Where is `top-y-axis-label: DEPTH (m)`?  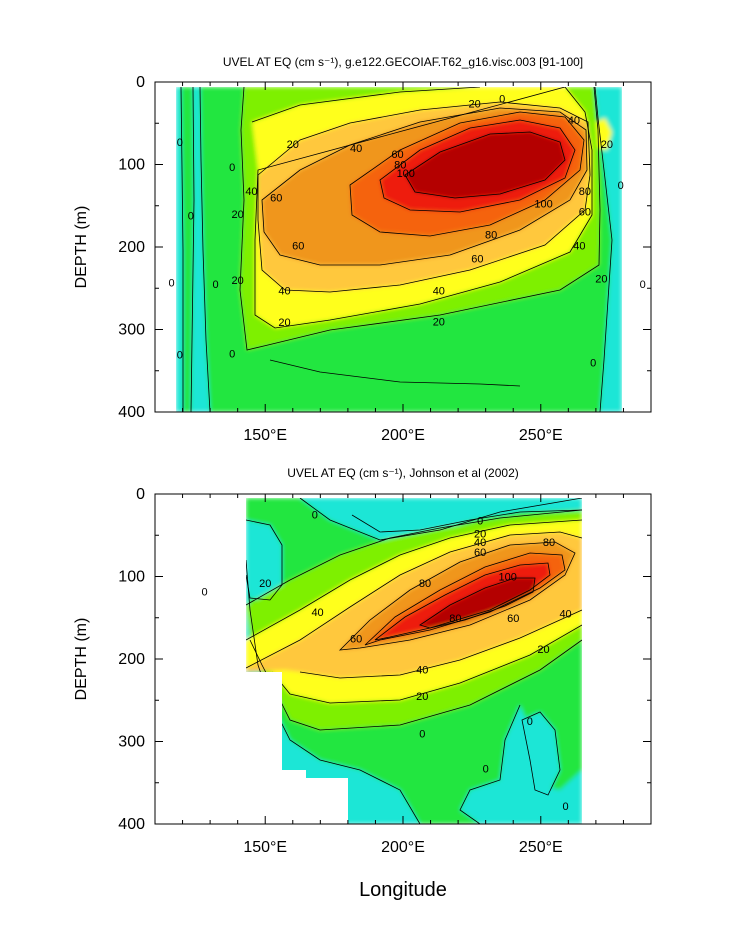
top-y-axis-label: DEPTH (m) is located at coordinates (81, 247).